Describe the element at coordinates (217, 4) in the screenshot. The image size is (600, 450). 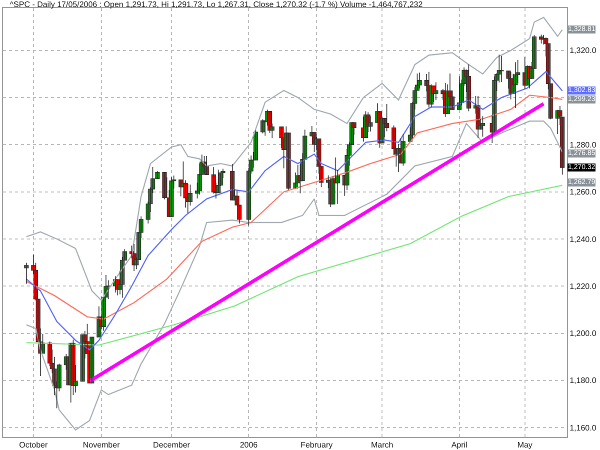
I see `chart-title: ^SPC - Daily 17/05/2006 : Open 1,291.73, Hi 1,291.73, Lo 1,267.31, Close 1,270.32 (-1.7 %) Volume -1,464,767,232` at that location.